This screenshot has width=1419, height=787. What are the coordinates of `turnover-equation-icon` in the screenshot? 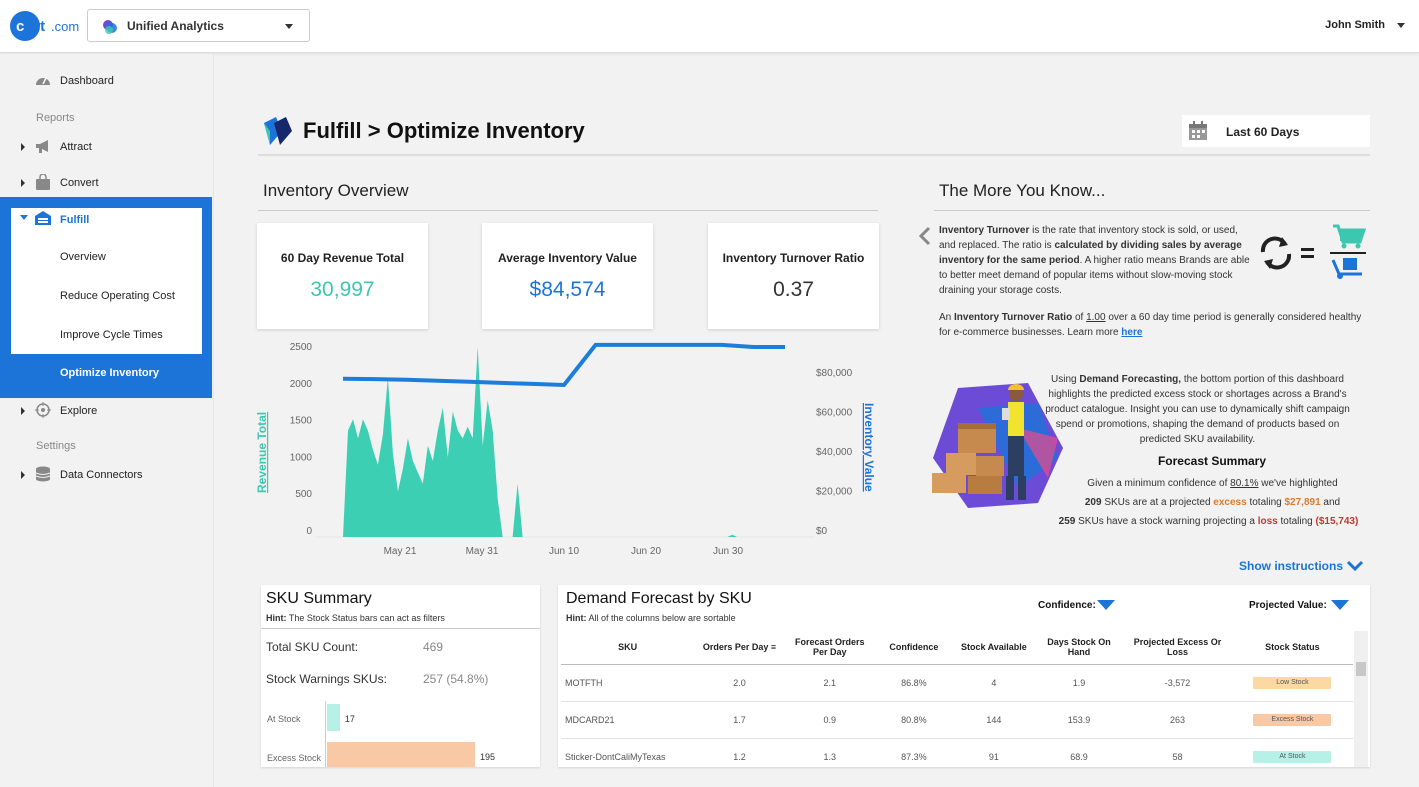 It's located at (1313, 251).